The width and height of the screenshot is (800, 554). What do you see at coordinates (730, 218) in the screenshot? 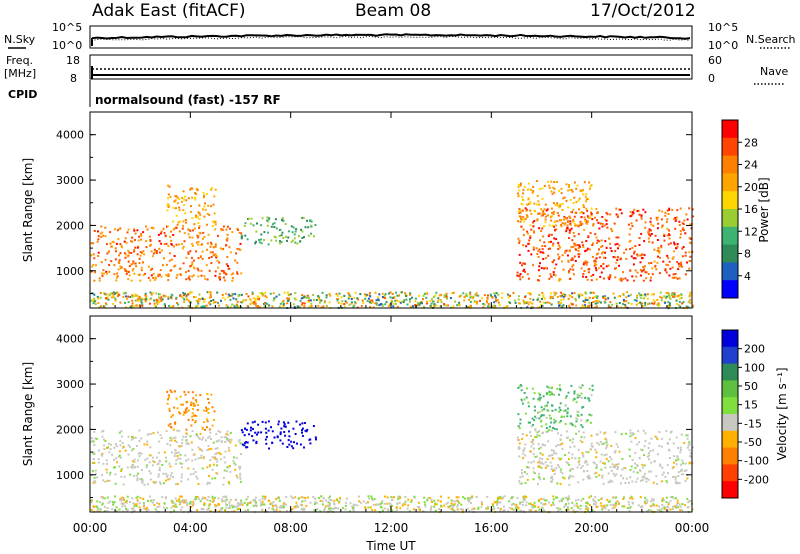
I see `power-colorbar-segment` at bounding box center [730, 218].